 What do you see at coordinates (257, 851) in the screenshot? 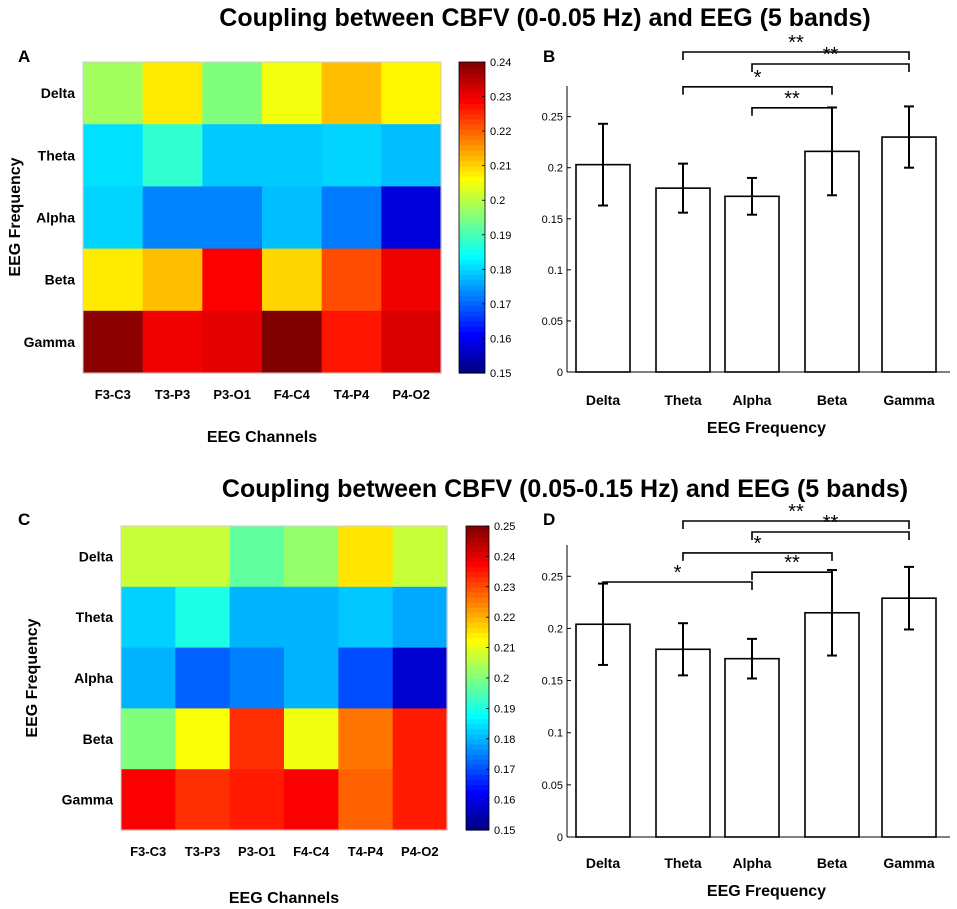
I see `column-label: P3-O1` at bounding box center [257, 851].